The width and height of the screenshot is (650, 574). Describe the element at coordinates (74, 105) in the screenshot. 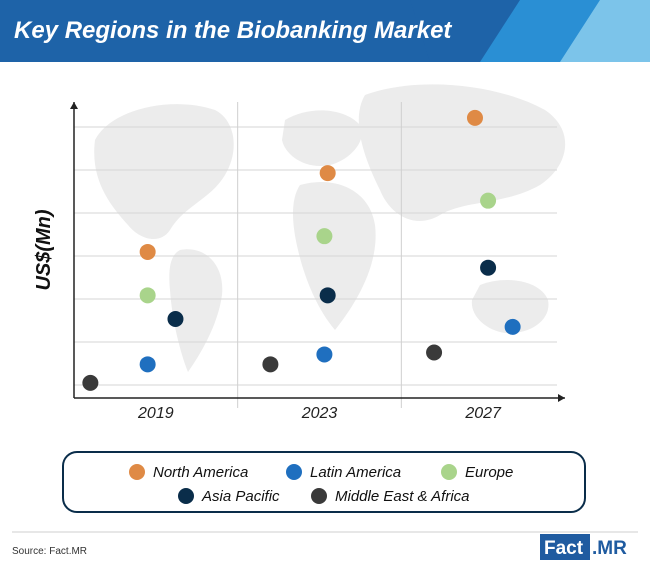

I see `y-axis-arrow` at that location.